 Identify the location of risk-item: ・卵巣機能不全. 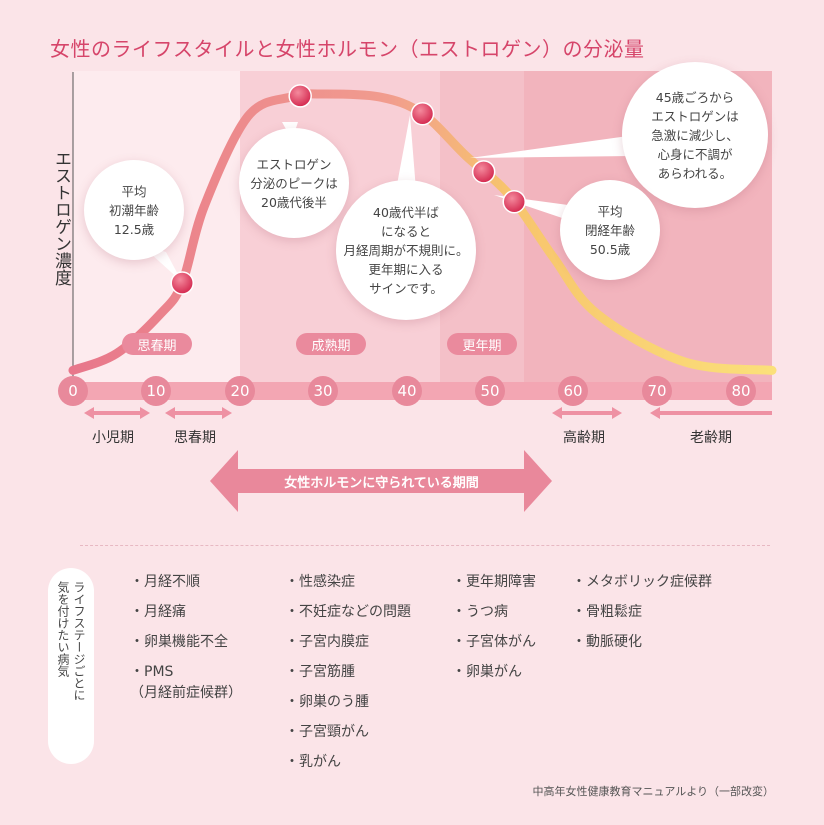
(179, 642).